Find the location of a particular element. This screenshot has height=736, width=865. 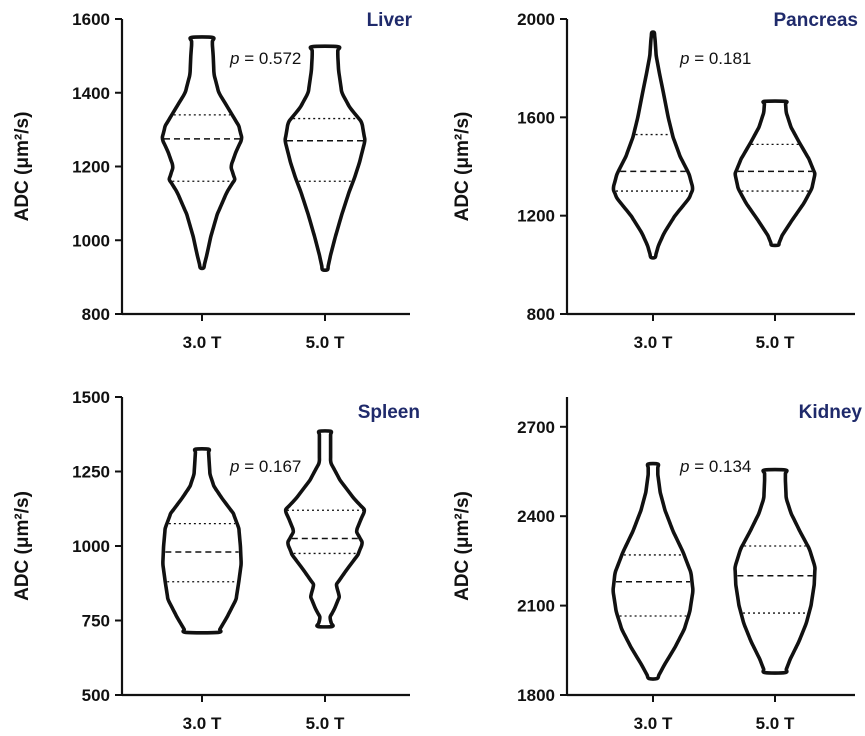

p-value: = 0.572 is located at coordinates (270, 58).